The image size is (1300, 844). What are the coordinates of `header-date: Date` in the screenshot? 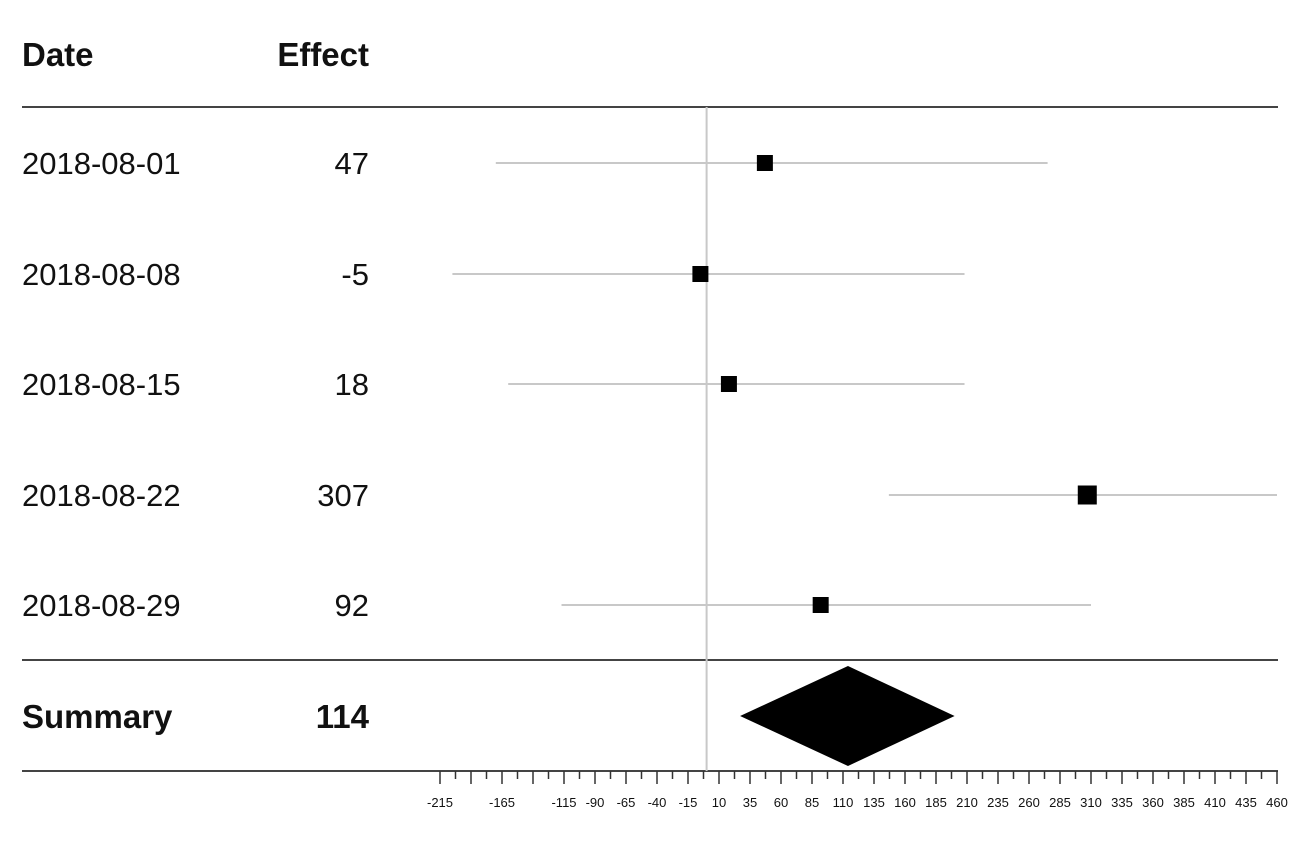 It's located at (58, 54).